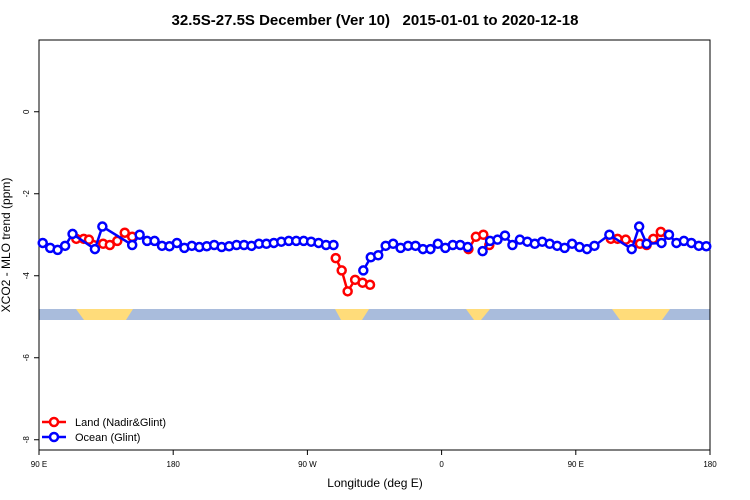 The image size is (750, 500). I want to click on legend-label: Land (Nadir&Glint), so click(120, 423).